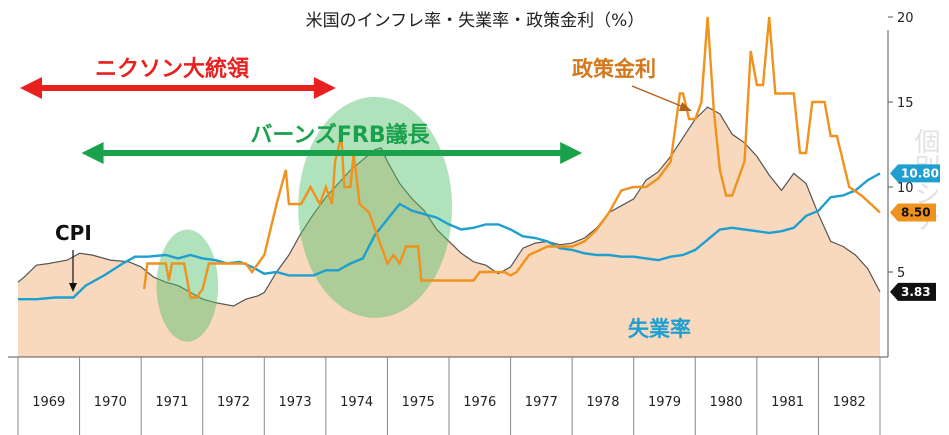 The width and height of the screenshot is (949, 435). I want to click on rate-pointer, so click(659, 97).